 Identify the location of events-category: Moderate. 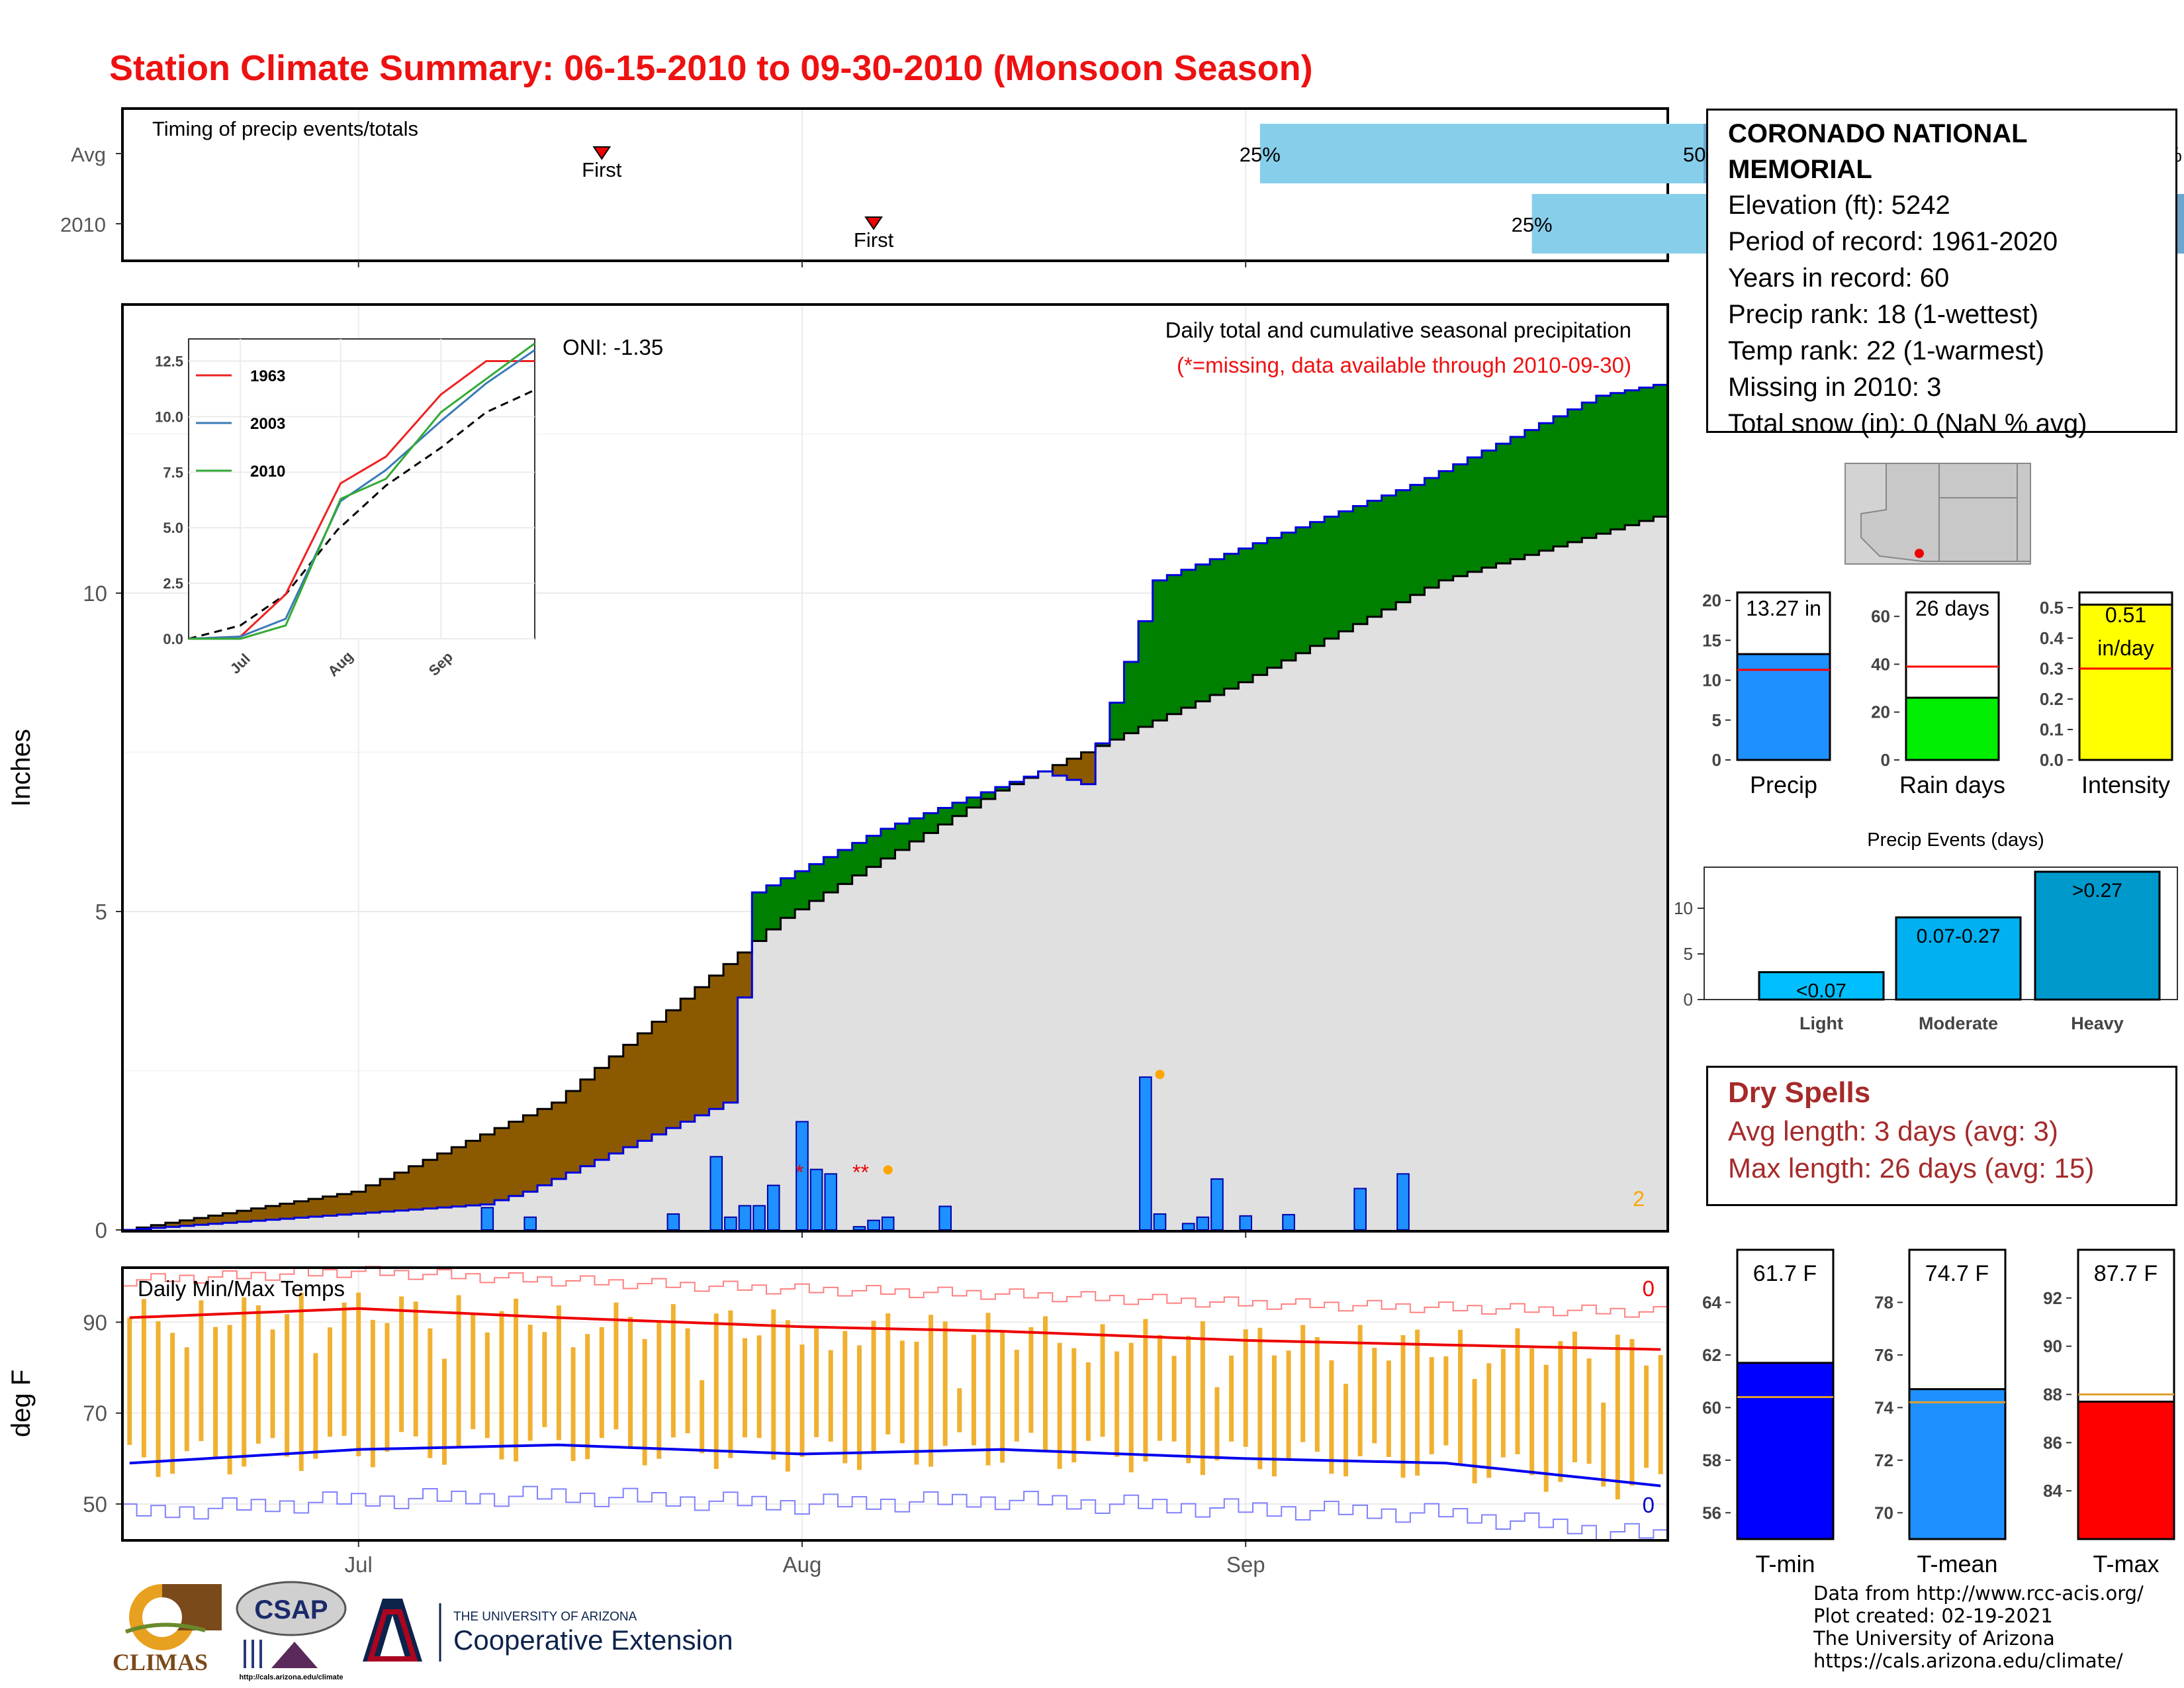
(1959, 1023).